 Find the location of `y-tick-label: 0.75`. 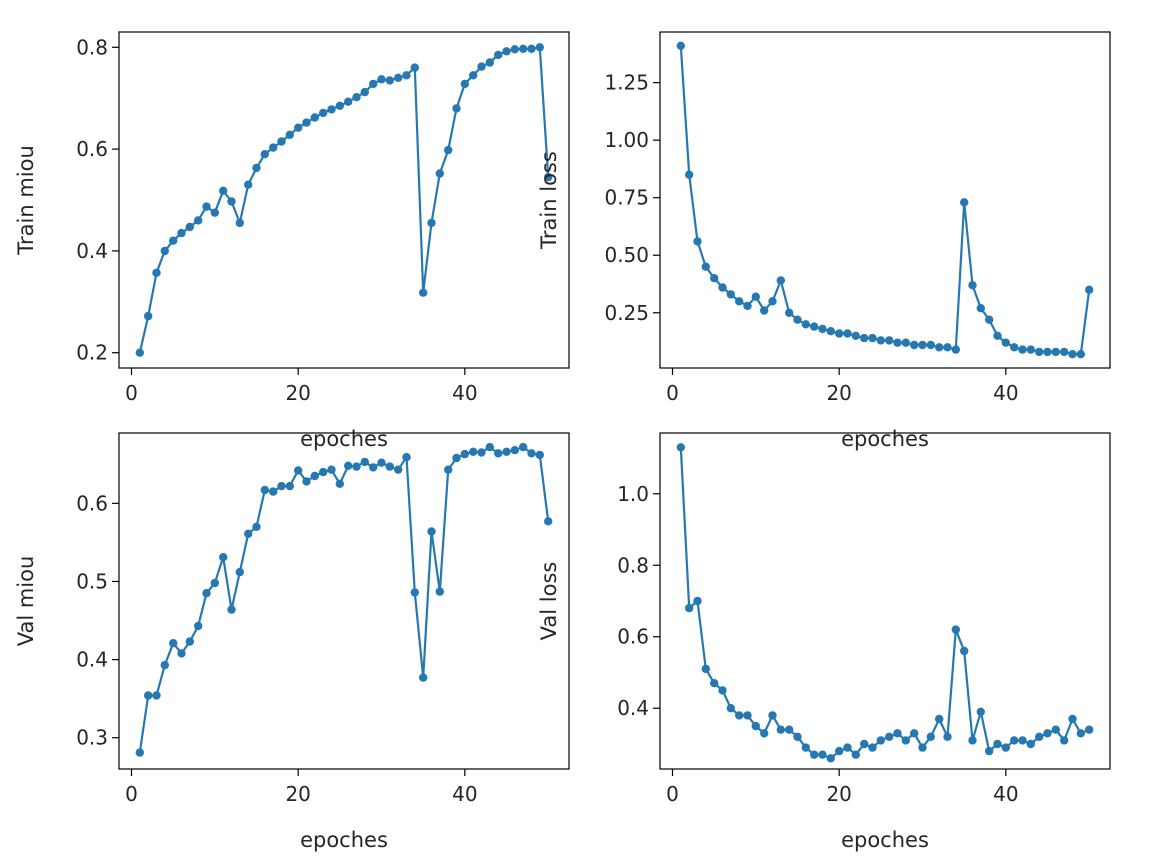

y-tick-label: 0.75 is located at coordinates (626, 198).